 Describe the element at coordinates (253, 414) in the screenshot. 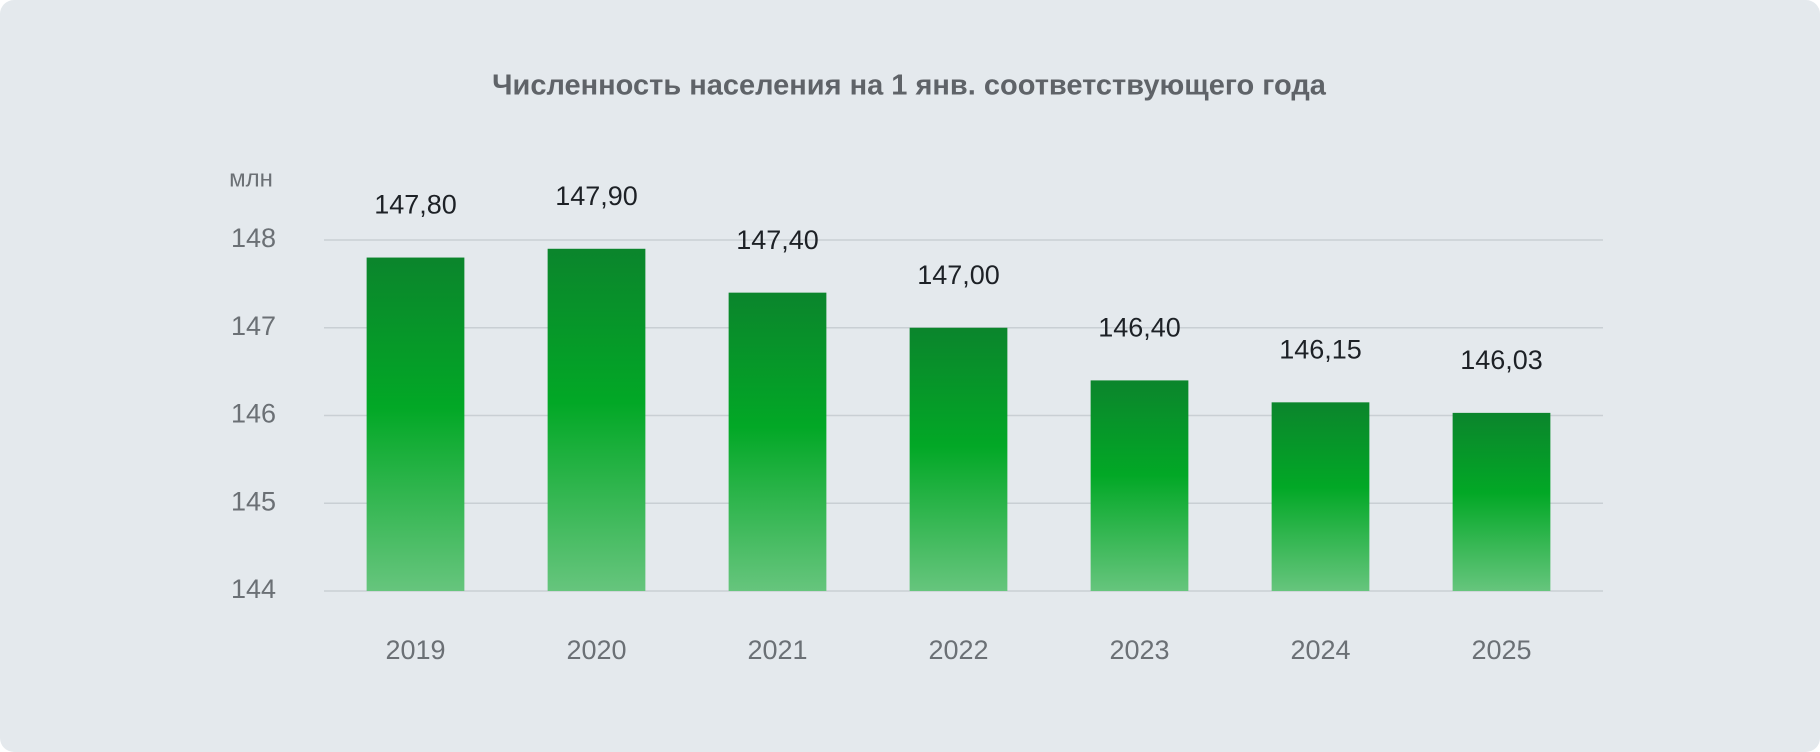

I see `y-tick-label: 146` at that location.